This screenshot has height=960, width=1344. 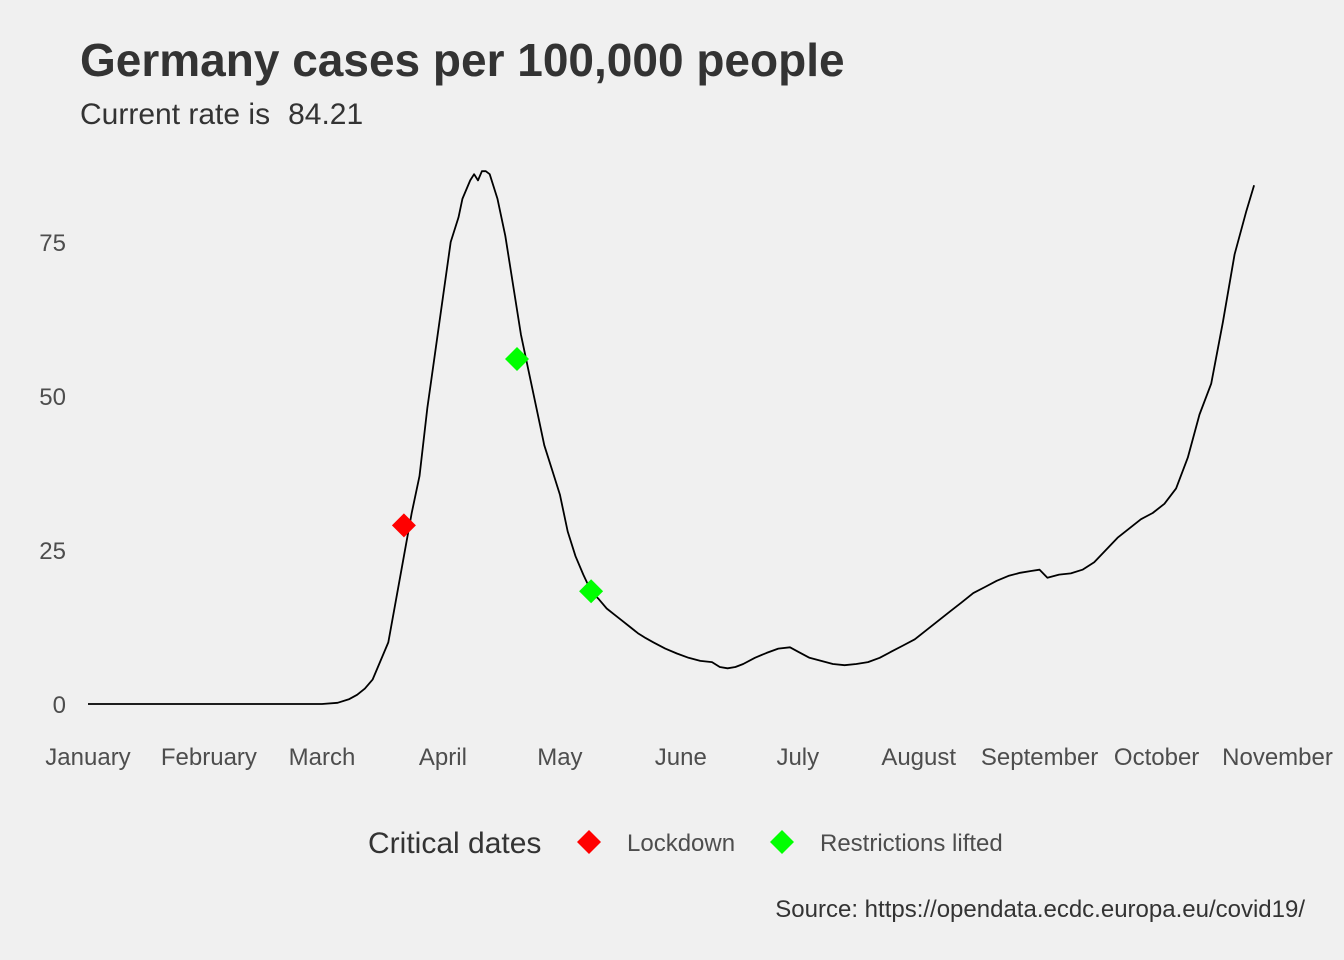 What do you see at coordinates (559, 757) in the screenshot?
I see `x-tick-label: May` at bounding box center [559, 757].